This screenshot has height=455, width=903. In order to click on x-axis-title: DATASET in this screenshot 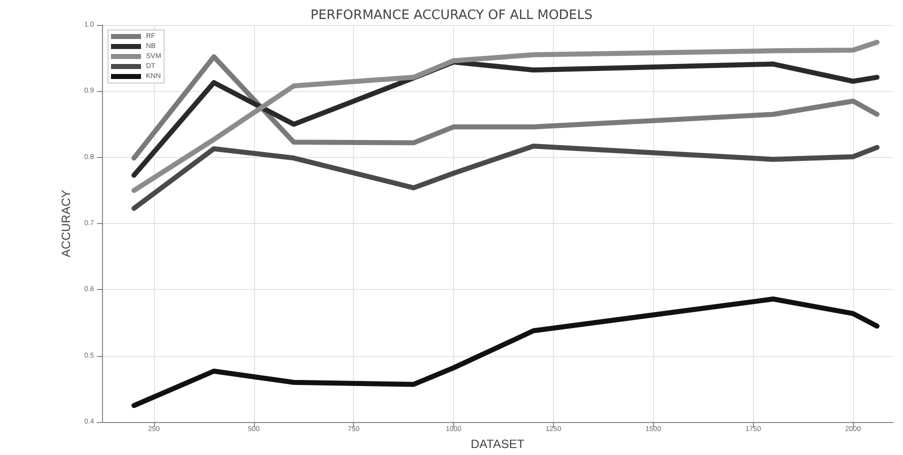, I will do `click(497, 444)`.